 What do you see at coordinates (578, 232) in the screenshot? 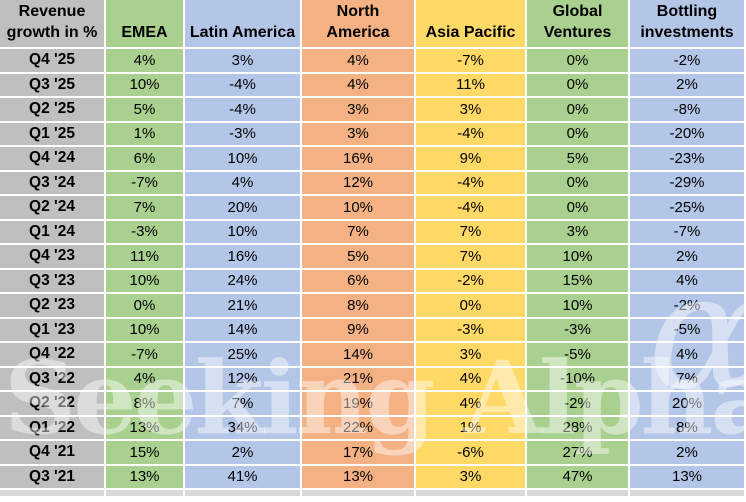
I see `cell-global-ventures: 3%` at bounding box center [578, 232].